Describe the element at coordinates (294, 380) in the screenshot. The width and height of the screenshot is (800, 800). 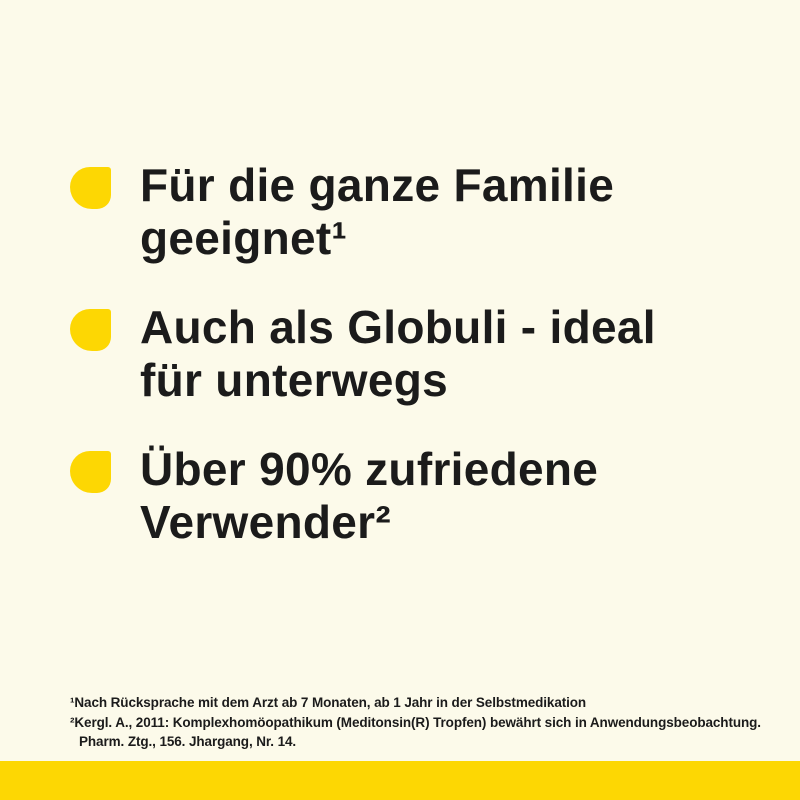
I see `benefit-line: für unterwegs` at that location.